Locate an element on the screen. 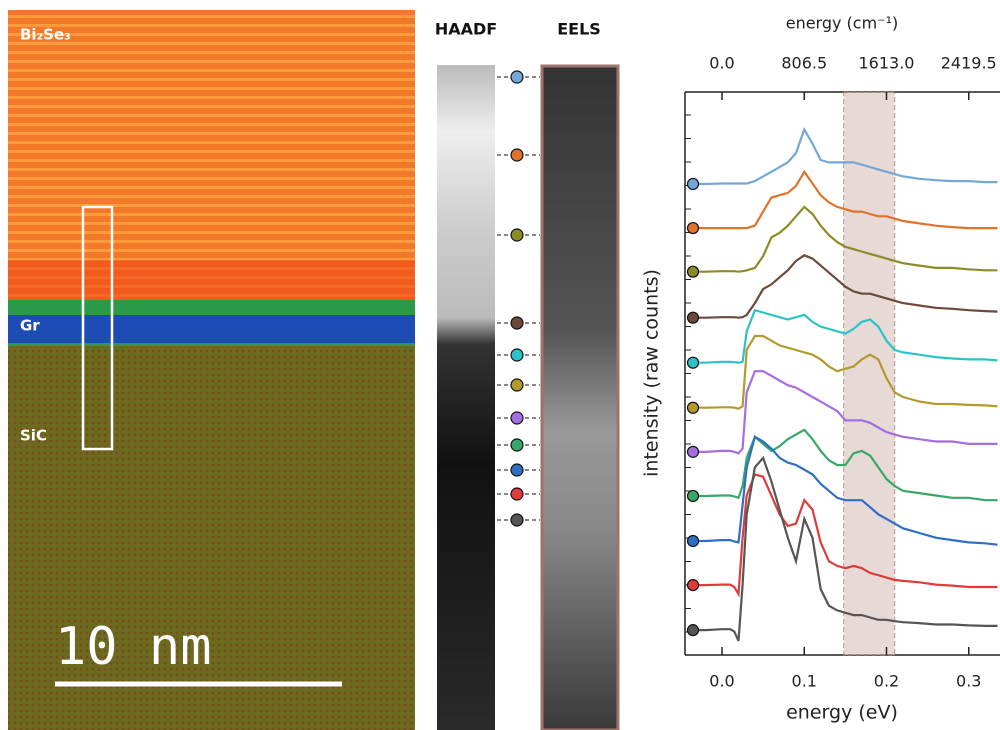 The height and width of the screenshot is (730, 1000). label-bi2se3: Bi₂Se₃ is located at coordinates (45, 35).